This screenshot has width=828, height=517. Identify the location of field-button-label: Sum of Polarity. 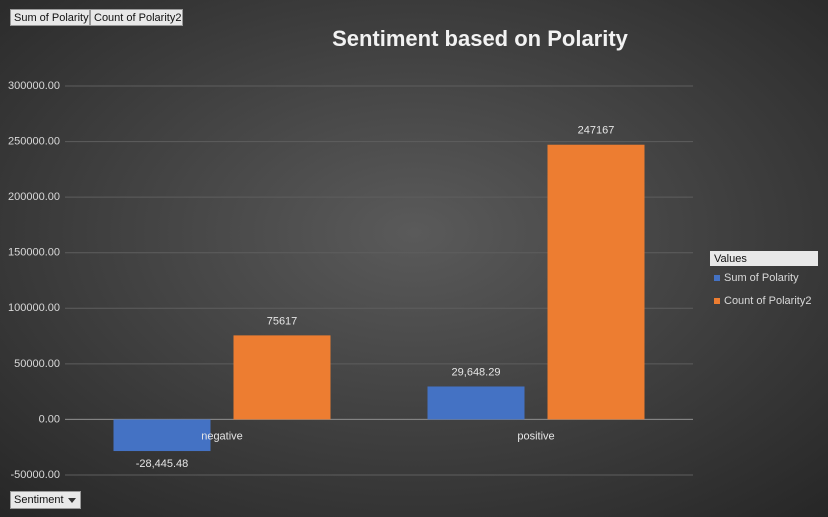
(51, 18).